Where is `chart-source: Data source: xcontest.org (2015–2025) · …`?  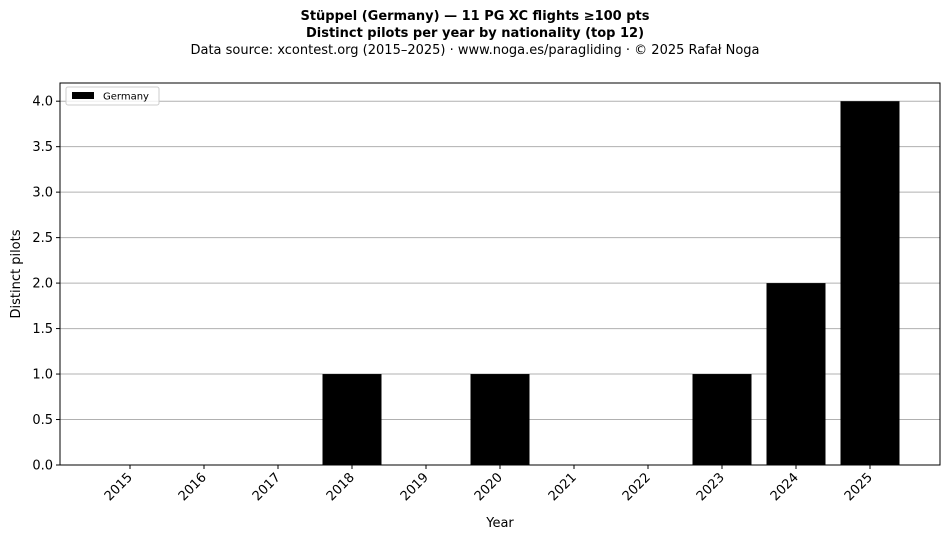
chart-source: Data source: xcontest.org (2015–2025) · … is located at coordinates (475, 50).